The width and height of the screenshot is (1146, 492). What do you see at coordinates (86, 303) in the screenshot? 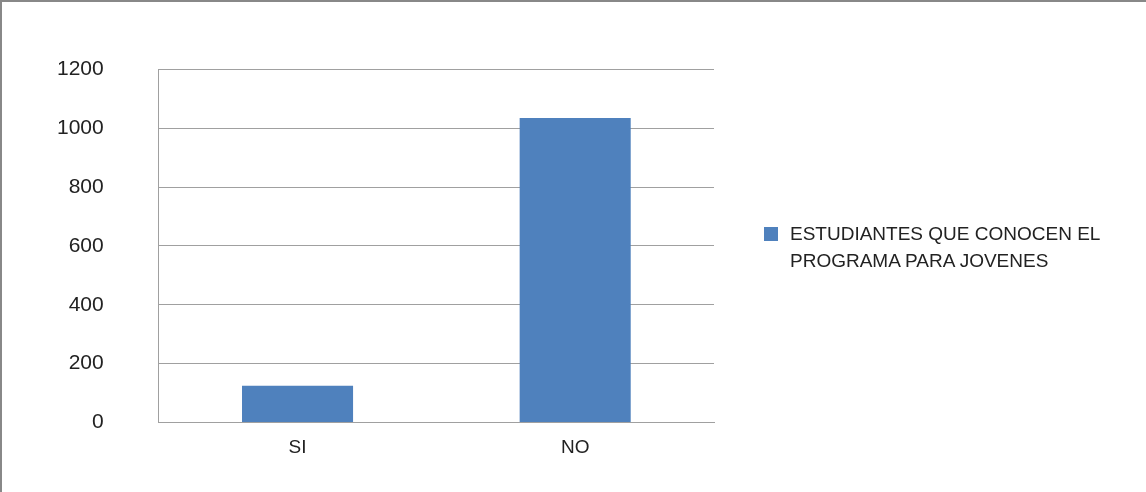
I see `y-tick-label: 400` at bounding box center [86, 303].